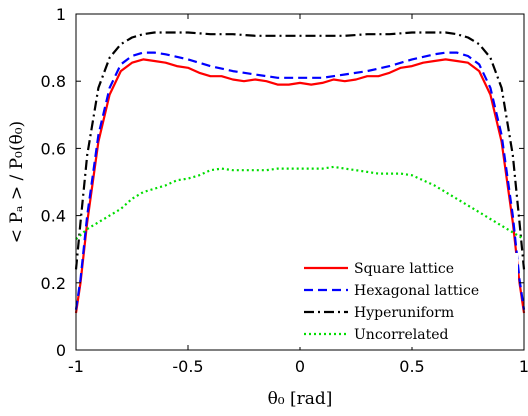  Describe the element at coordinates (76, 366) in the screenshot. I see `x-tick-label: -1` at that location.